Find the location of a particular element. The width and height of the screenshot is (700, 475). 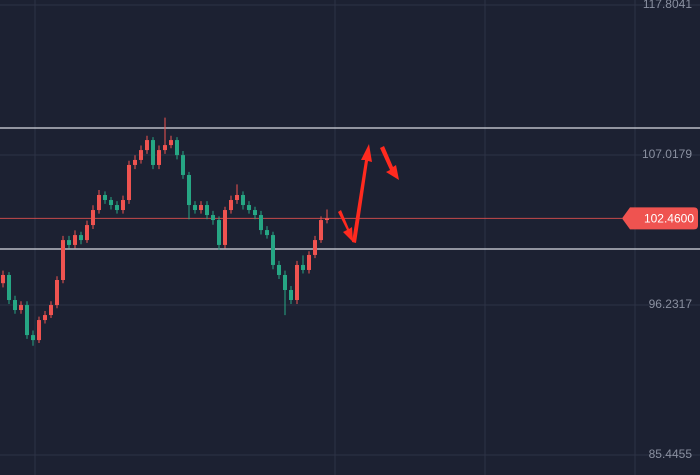

price-badge is located at coordinates (660, 218).